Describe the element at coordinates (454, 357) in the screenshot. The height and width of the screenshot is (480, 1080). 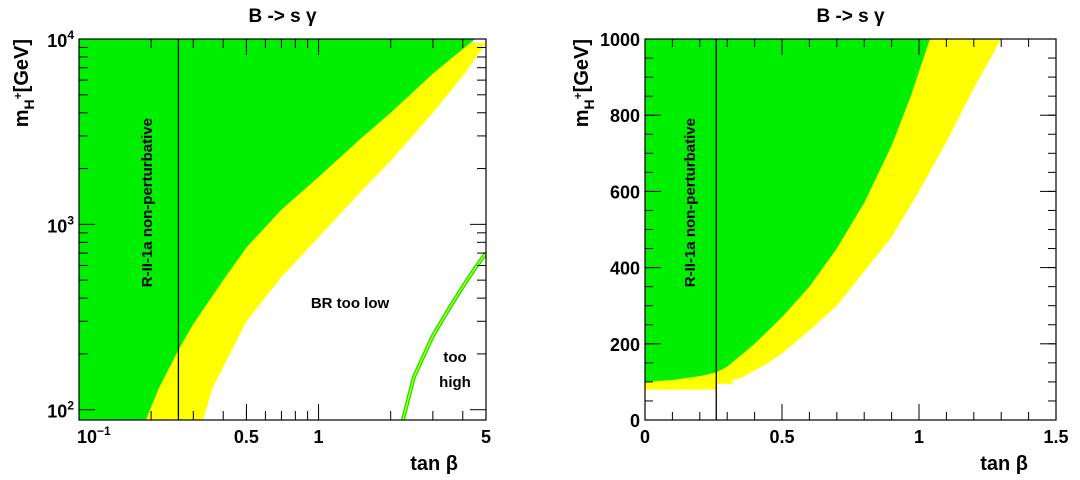
I see `annotation-too-high-1: too` at that location.